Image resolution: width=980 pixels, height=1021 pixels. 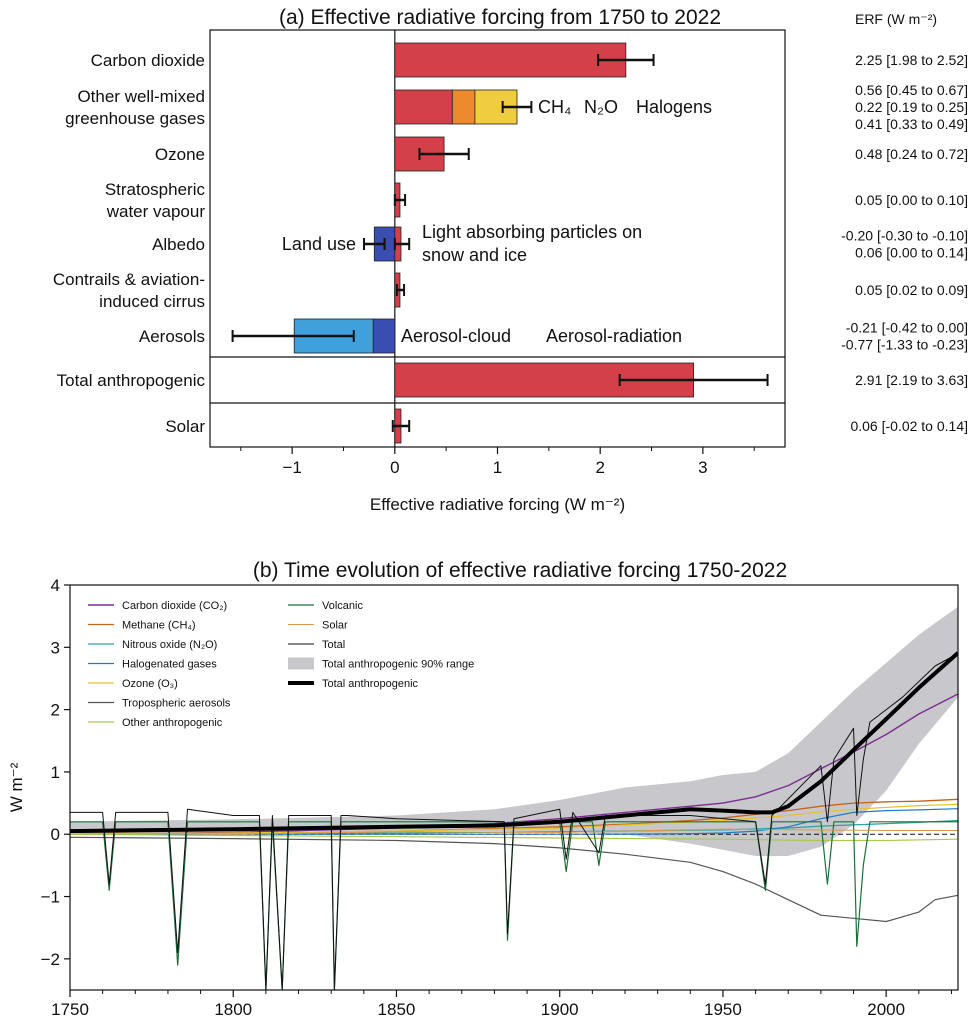 I want to click on annotation-land-use: Land use, so click(x=319, y=244).